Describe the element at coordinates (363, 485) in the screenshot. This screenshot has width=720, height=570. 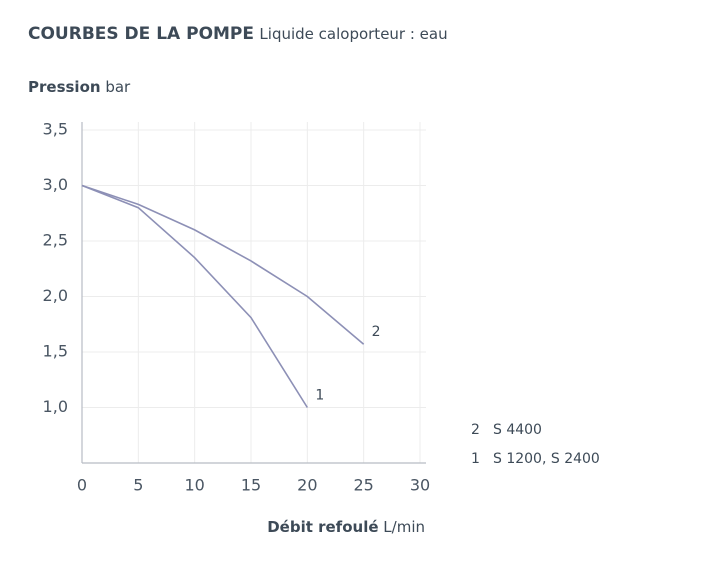
I see `x-tick-label: 25` at that location.